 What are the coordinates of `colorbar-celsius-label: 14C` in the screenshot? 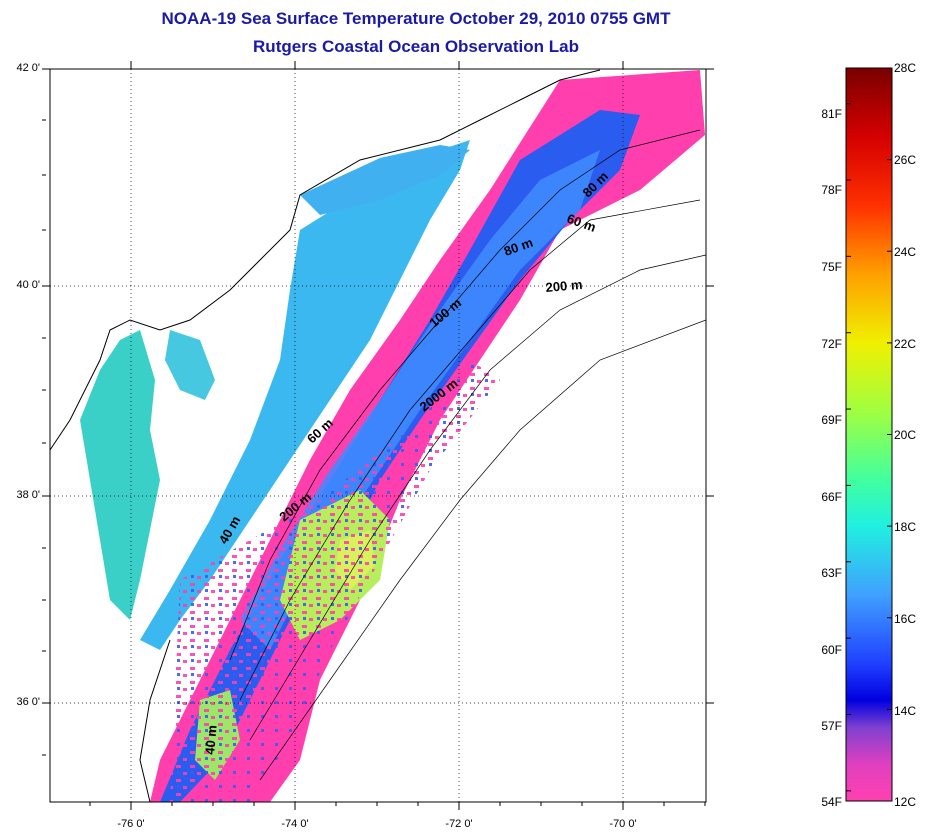 It's located at (905, 711).